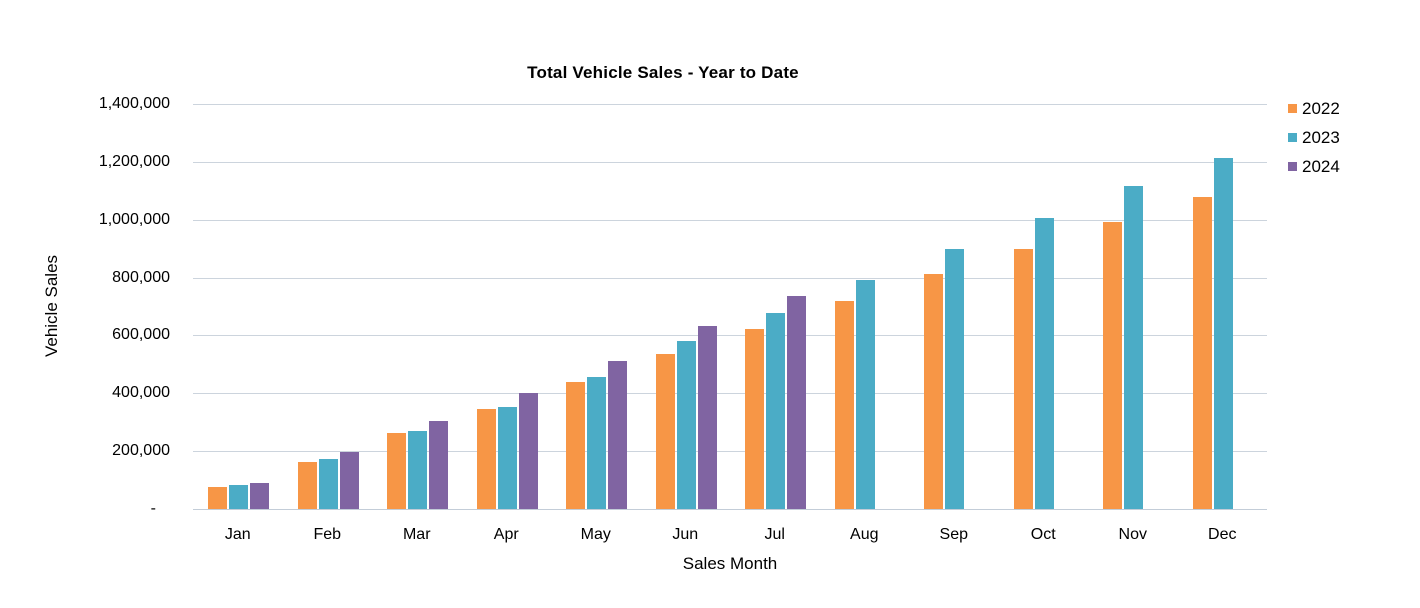 This screenshot has width=1420, height=608. Describe the element at coordinates (417, 470) in the screenshot. I see `bar-2023-mar` at that location.